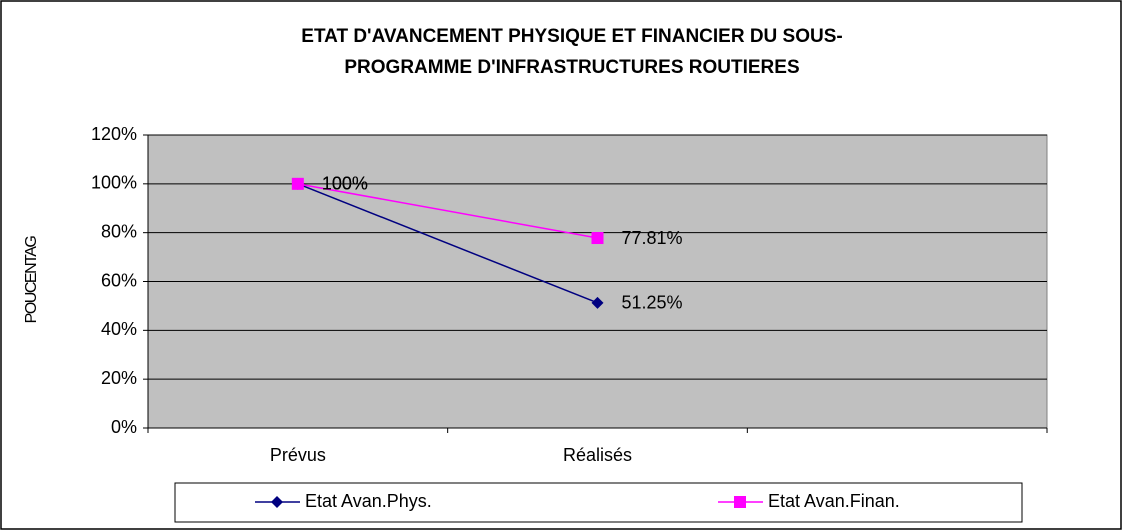 Image resolution: width=1123 pixels, height=531 pixels. I want to click on y-tick-label: 0%, so click(124, 427).